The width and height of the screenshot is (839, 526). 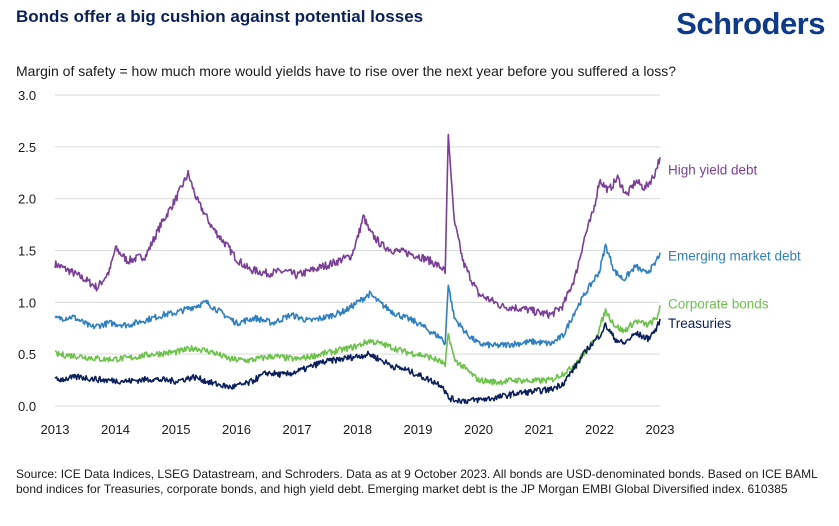 I want to click on x-tick-label: 2015, so click(x=176, y=429).